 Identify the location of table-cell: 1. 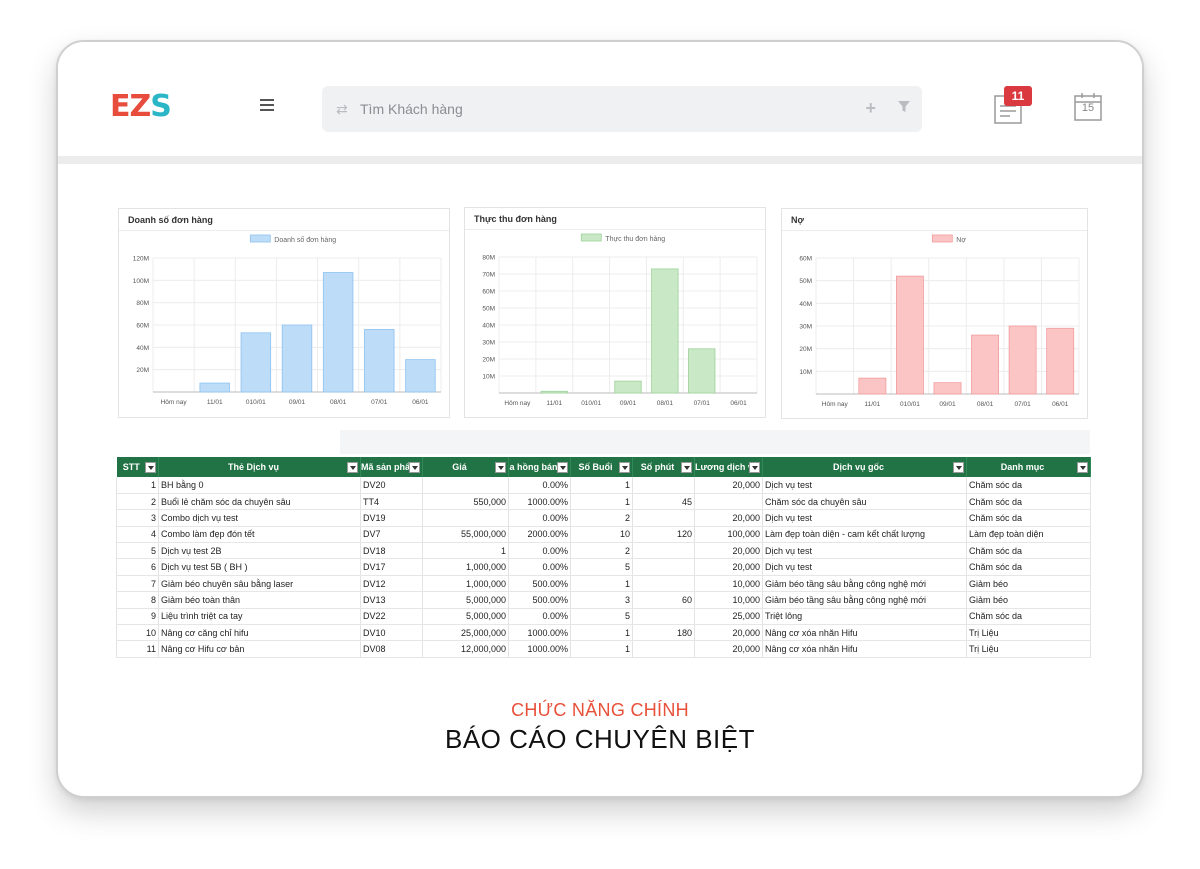
(601, 633).